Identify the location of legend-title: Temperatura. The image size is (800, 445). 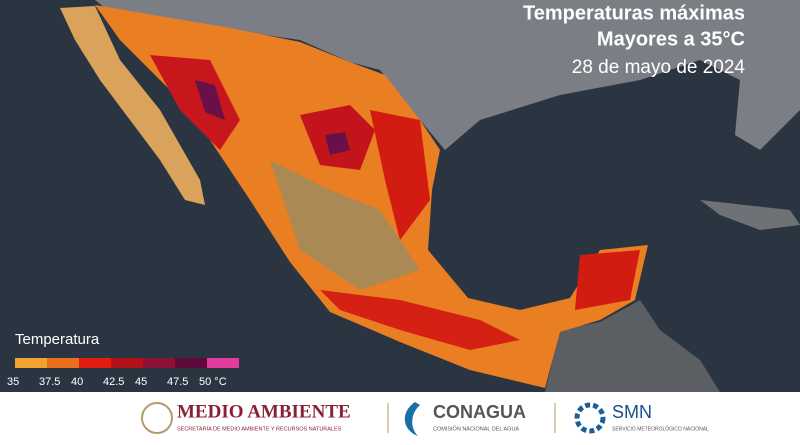
(57, 339).